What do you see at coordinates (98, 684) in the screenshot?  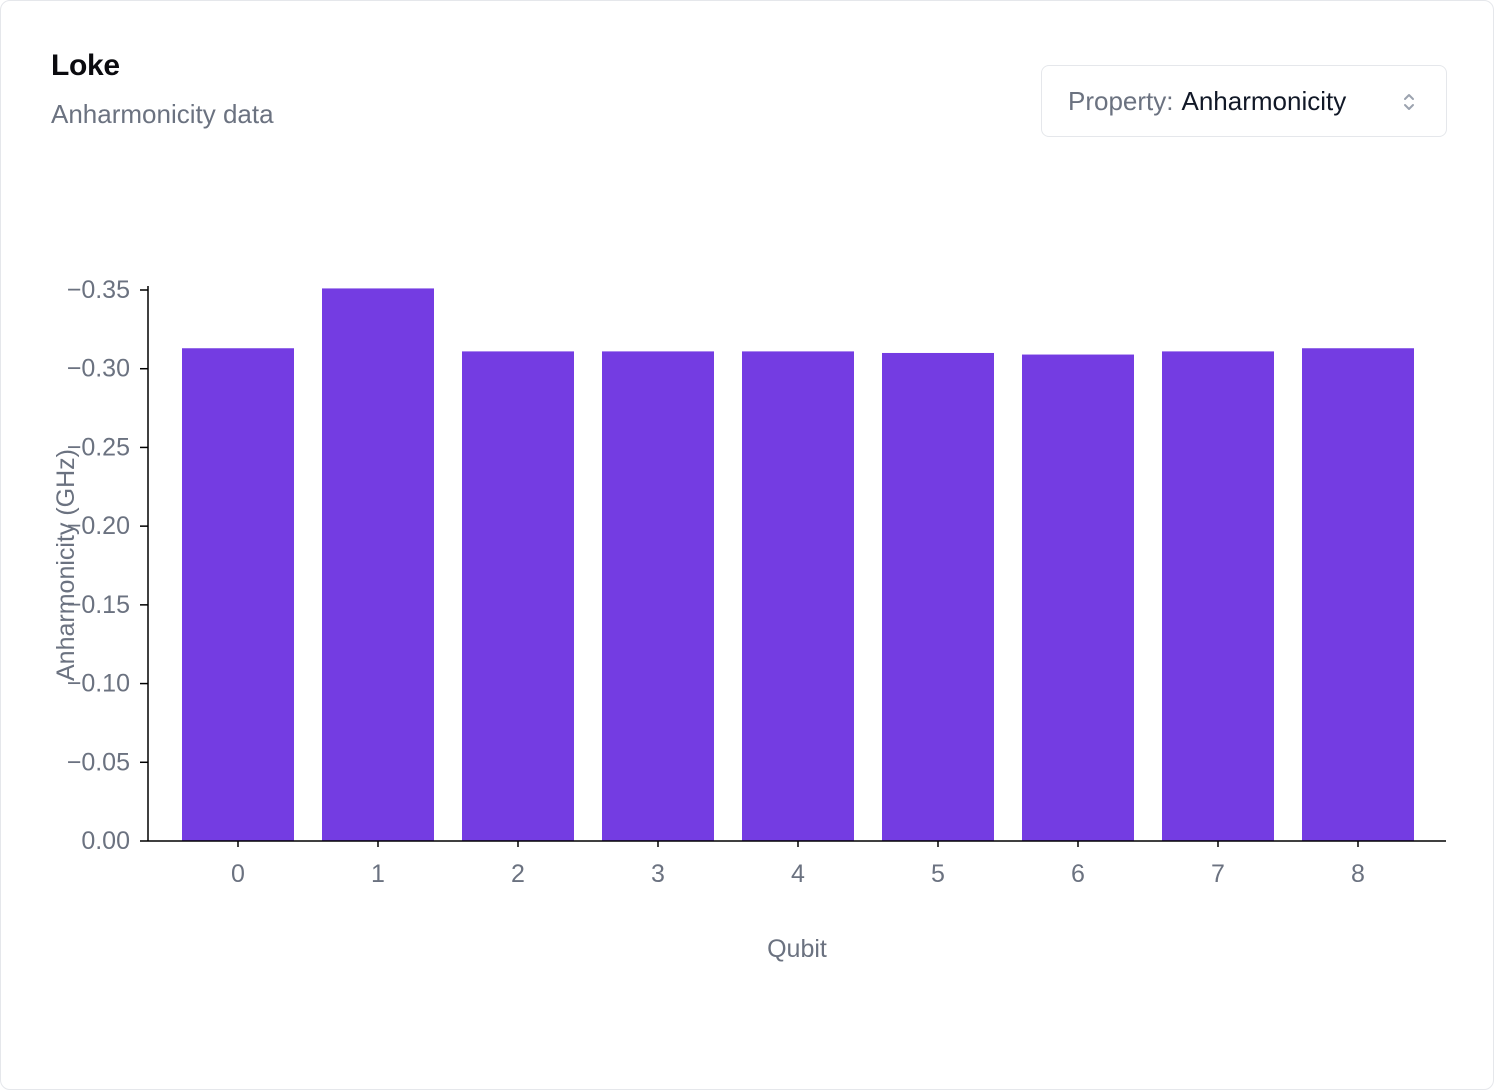 I see `y-tick-label: −0.10` at bounding box center [98, 684].